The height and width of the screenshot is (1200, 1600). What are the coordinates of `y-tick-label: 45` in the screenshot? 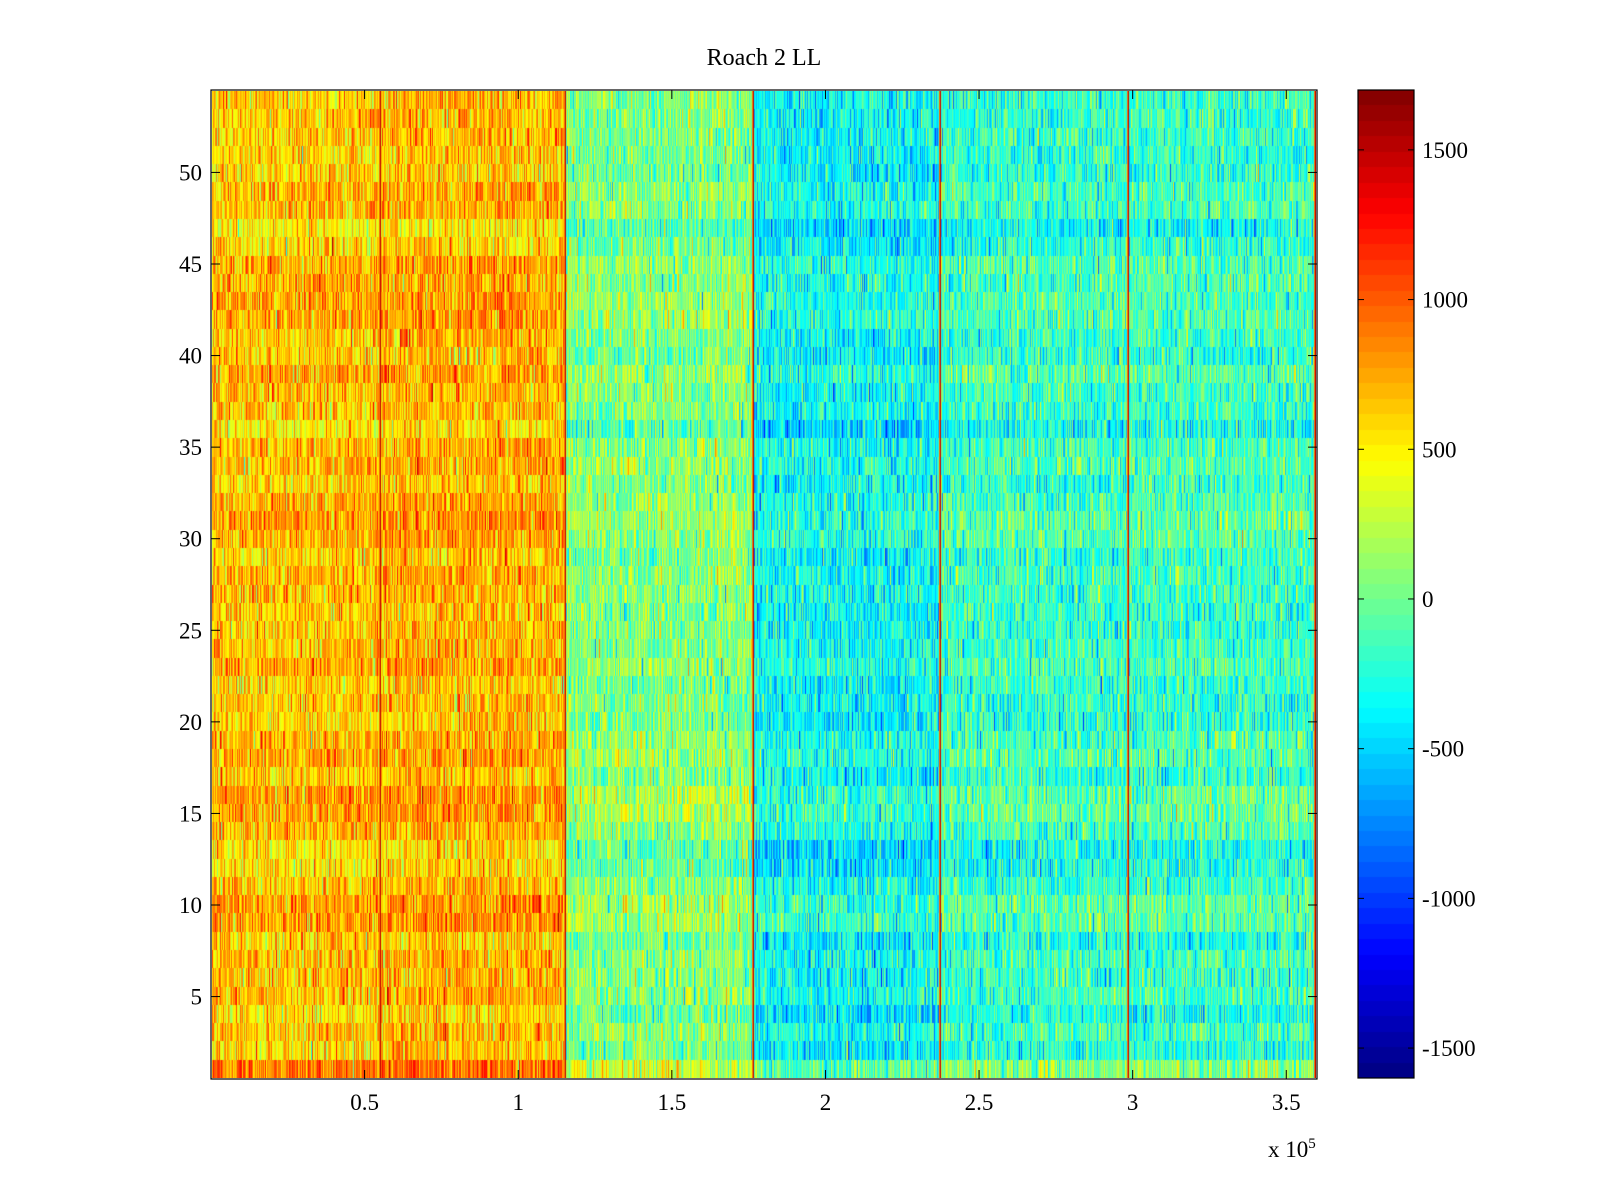 It's located at (190, 264).